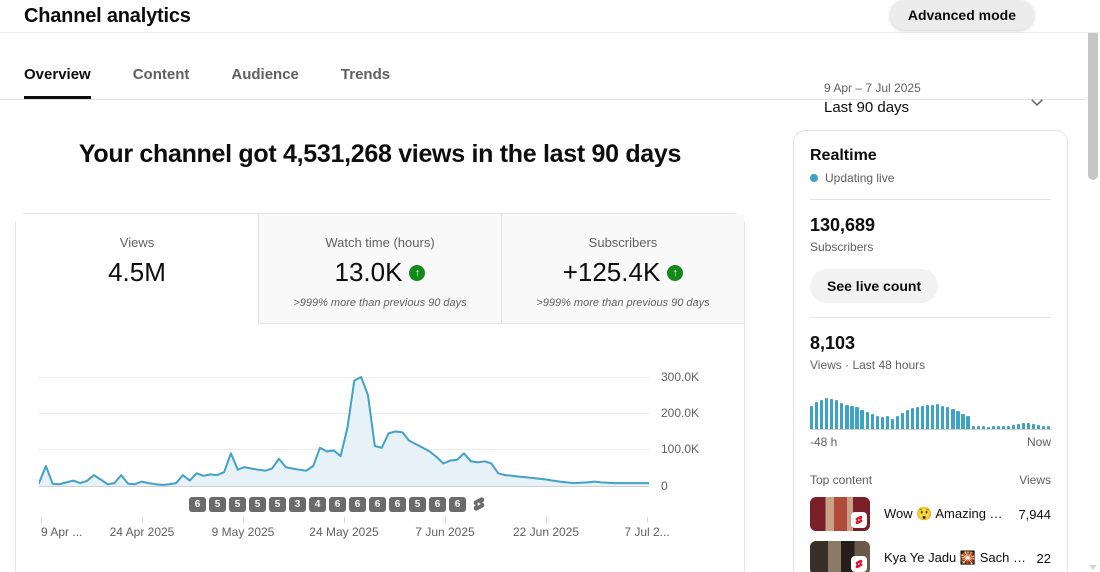 This screenshot has width=1100, height=572. I want to click on x-axis-label: 9 May 2025, so click(243, 532).